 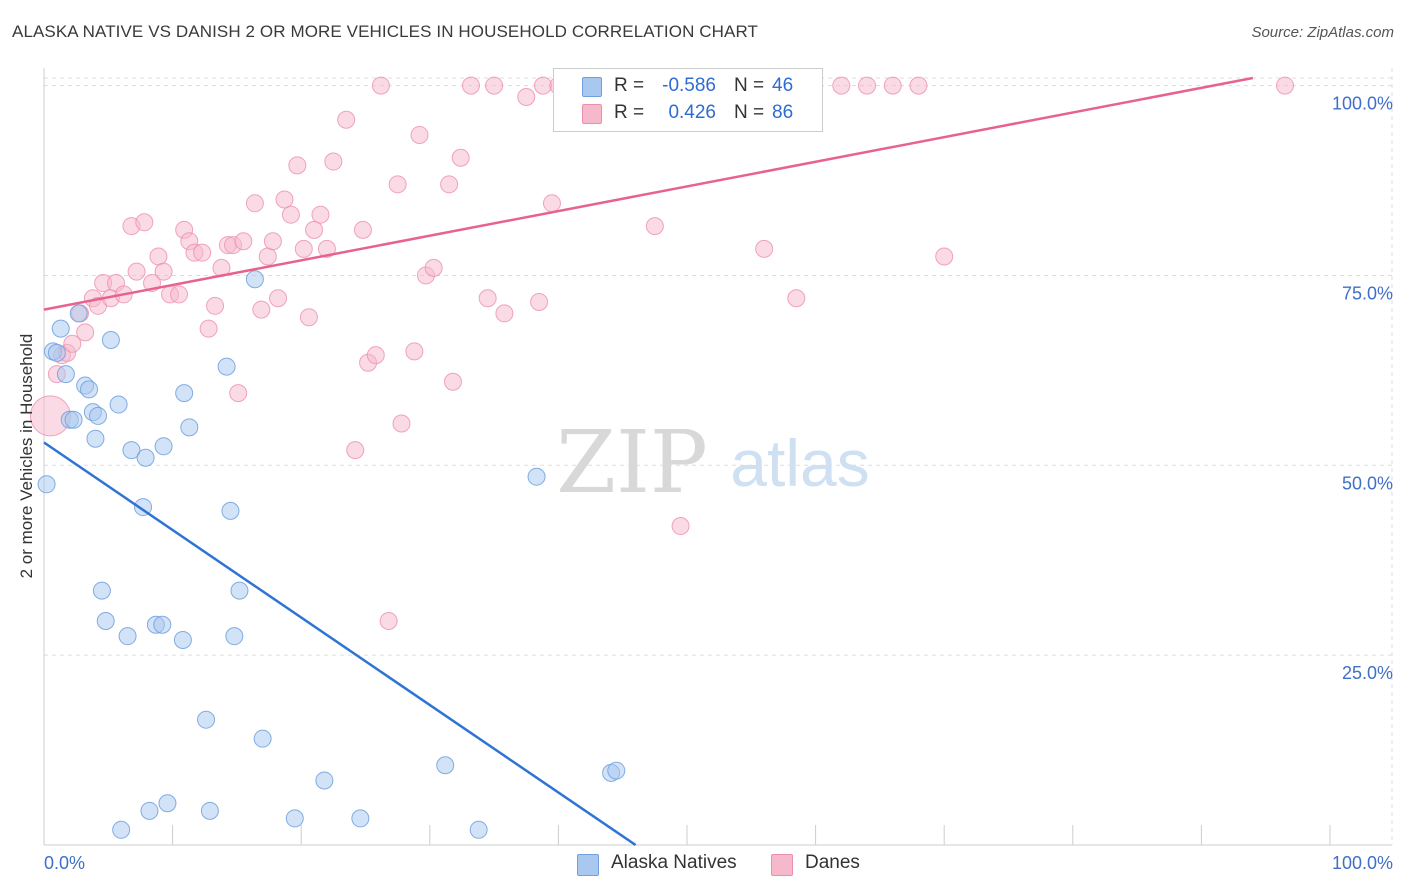 I want to click on legend-r-value: -0.586, so click(x=689, y=85).